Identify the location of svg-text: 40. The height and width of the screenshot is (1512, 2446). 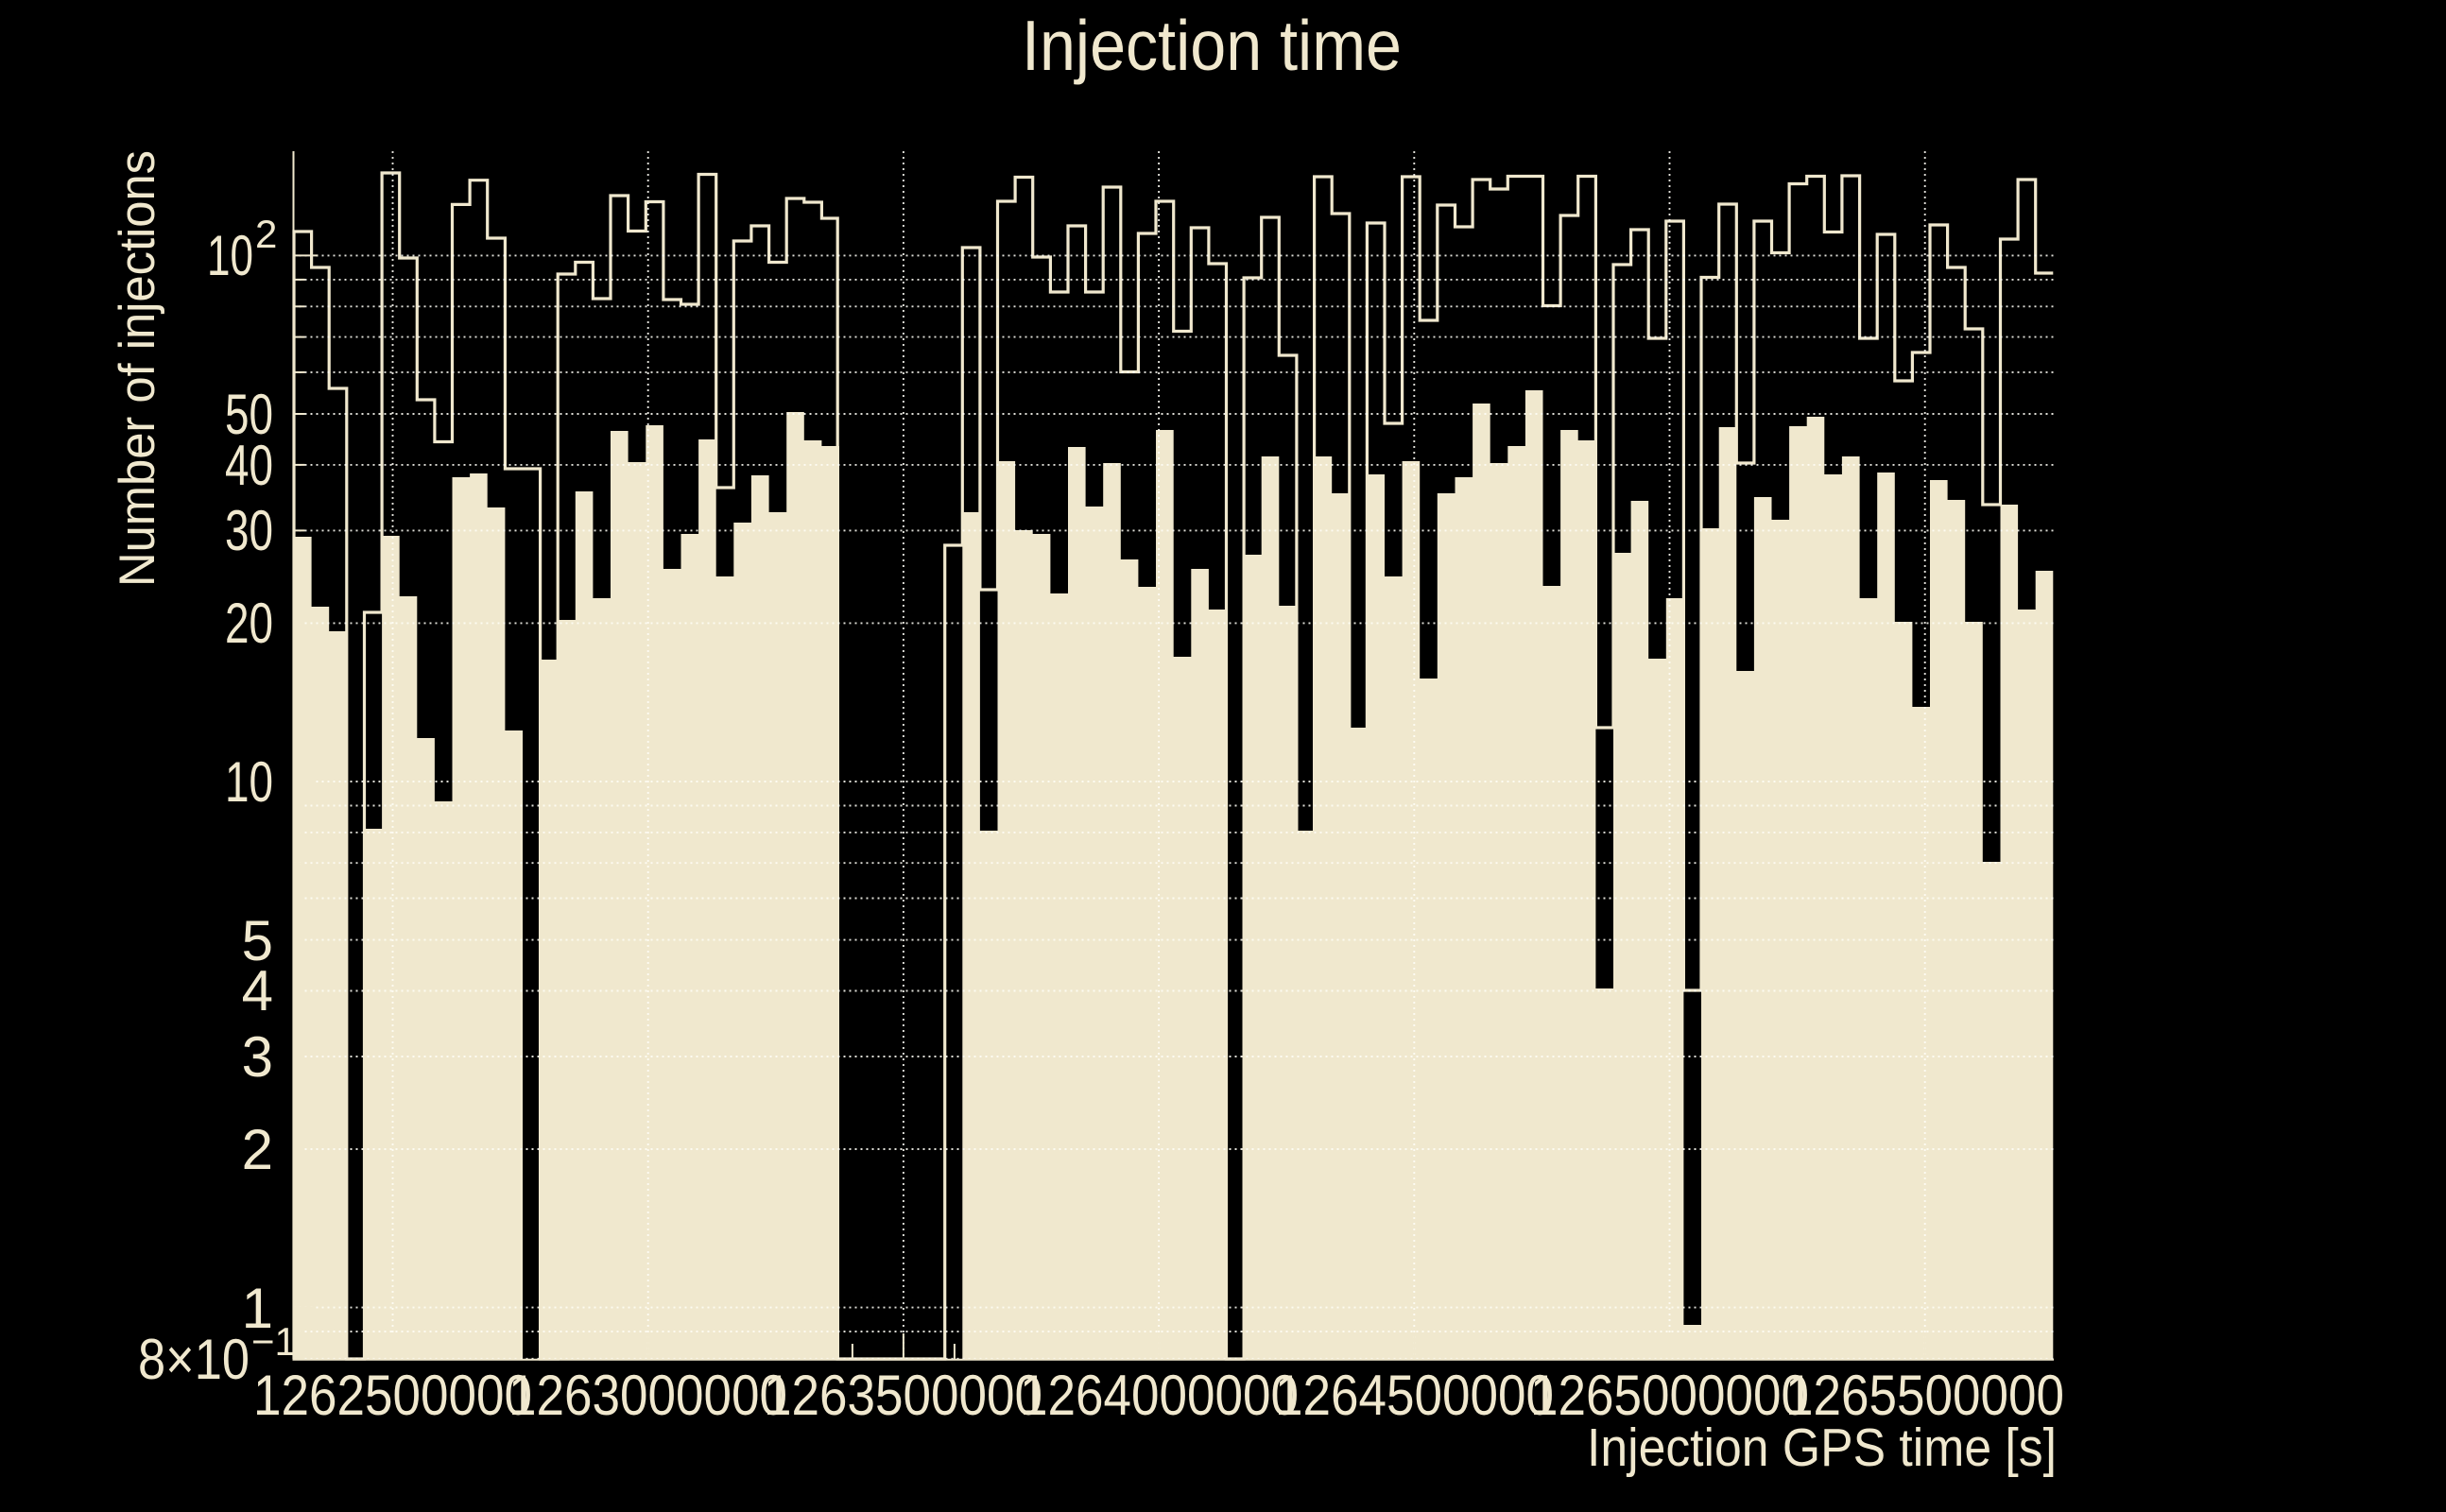
(249, 465).